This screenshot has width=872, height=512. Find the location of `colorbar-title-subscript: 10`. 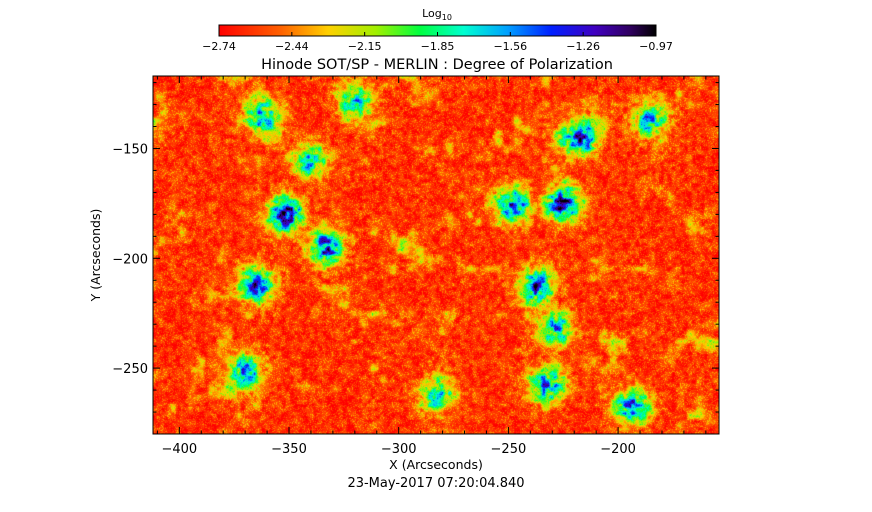

colorbar-title-subscript: 10 is located at coordinates (447, 17).